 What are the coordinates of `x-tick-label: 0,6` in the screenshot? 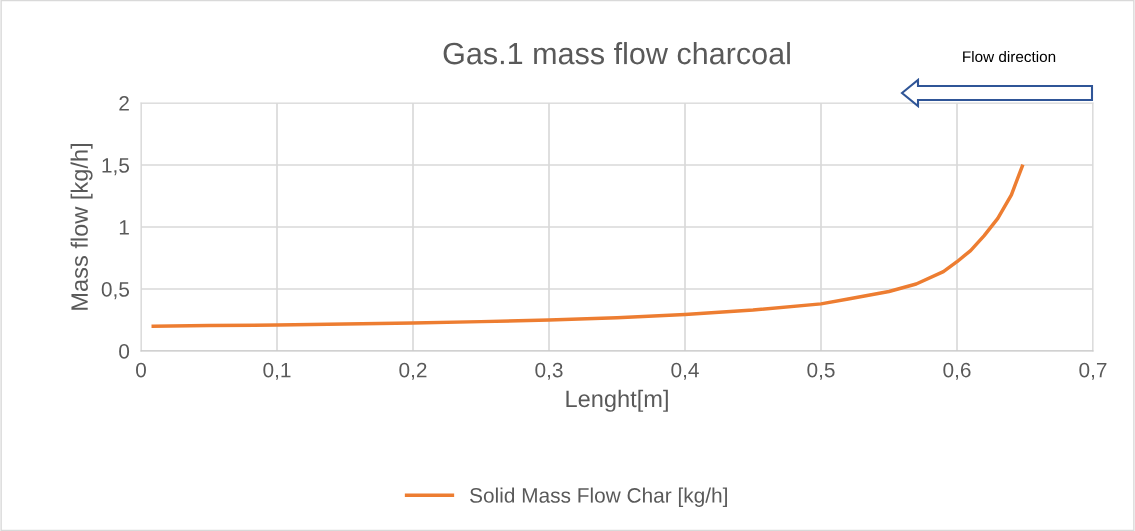 It's located at (957, 371).